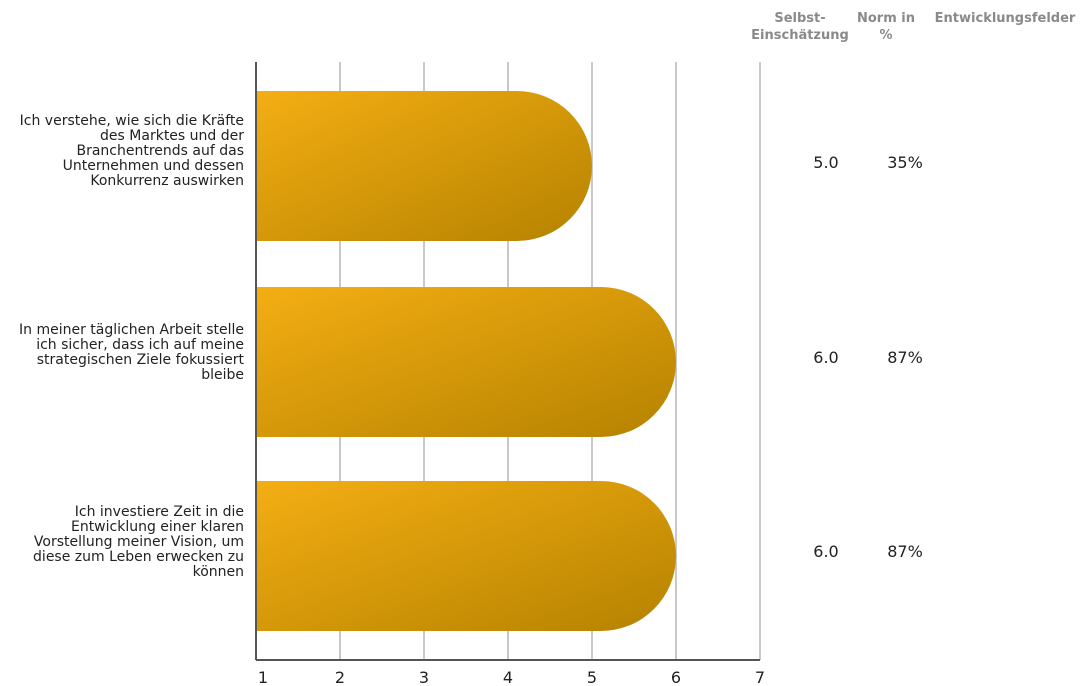  I want to click on self-assessment-value-1: 5.0, so click(826, 162).